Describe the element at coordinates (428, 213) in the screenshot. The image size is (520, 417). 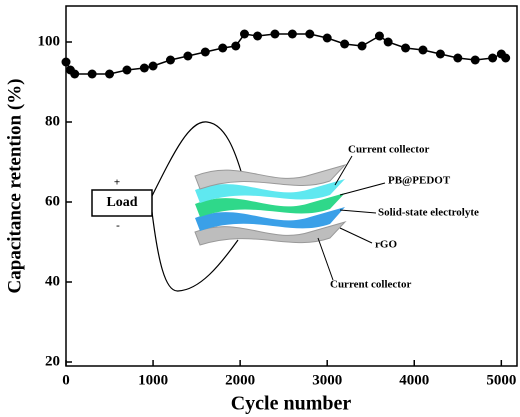
I see `annotation: Solid-state electrolyte` at that location.